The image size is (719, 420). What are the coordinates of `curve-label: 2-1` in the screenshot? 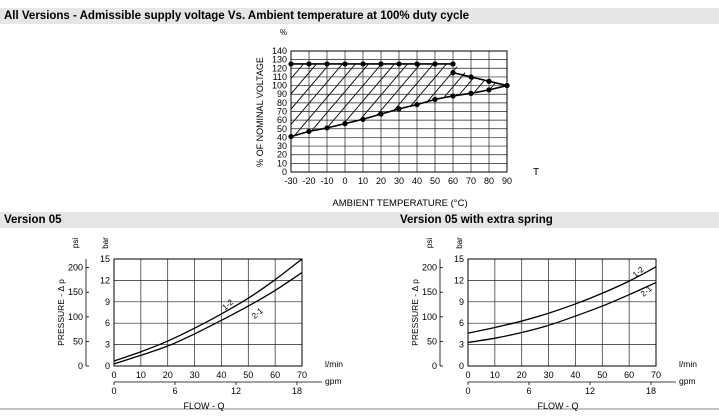 It's located at (257, 313).